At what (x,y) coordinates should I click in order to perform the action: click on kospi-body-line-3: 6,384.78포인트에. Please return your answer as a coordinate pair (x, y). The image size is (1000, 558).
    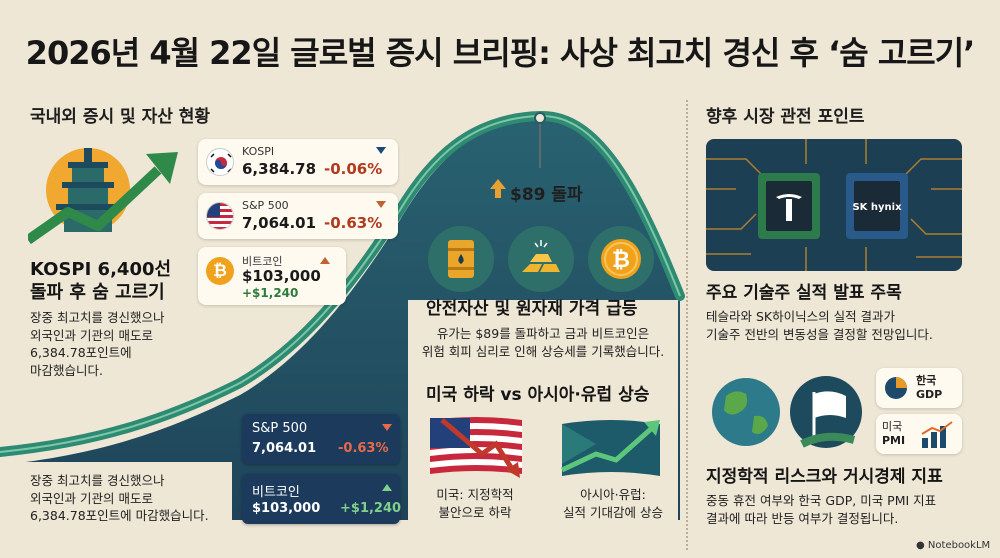
    Looking at the image, I should click on (81, 352).